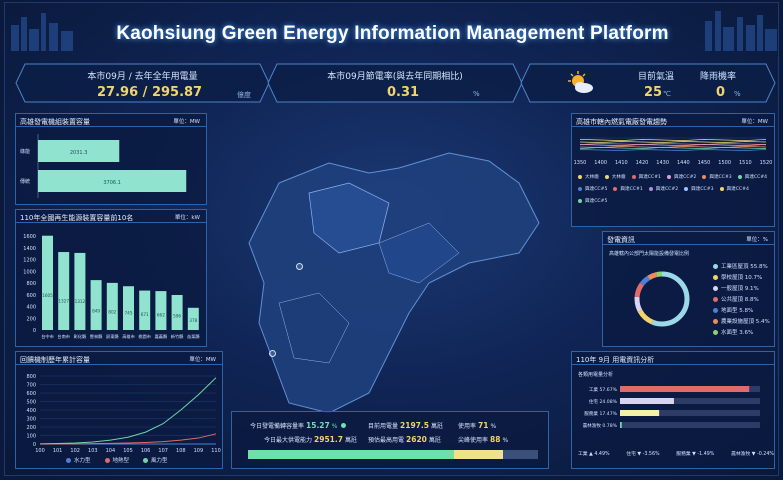 The width and height of the screenshot is (783, 480). I want to click on category-label: 綠能, so click(25, 151).